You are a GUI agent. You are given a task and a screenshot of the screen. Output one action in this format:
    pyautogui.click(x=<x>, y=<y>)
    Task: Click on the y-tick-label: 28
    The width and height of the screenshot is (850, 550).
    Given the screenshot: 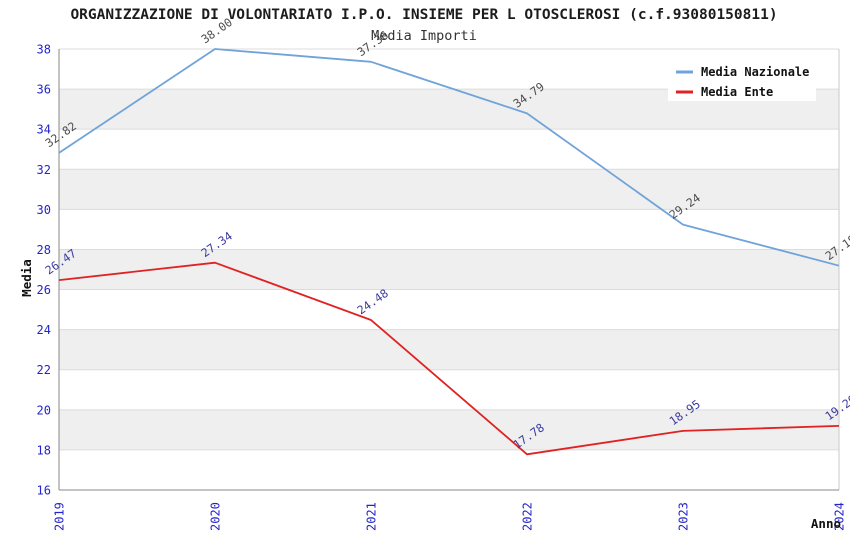 What is the action you would take?
    pyautogui.click(x=44, y=250)
    